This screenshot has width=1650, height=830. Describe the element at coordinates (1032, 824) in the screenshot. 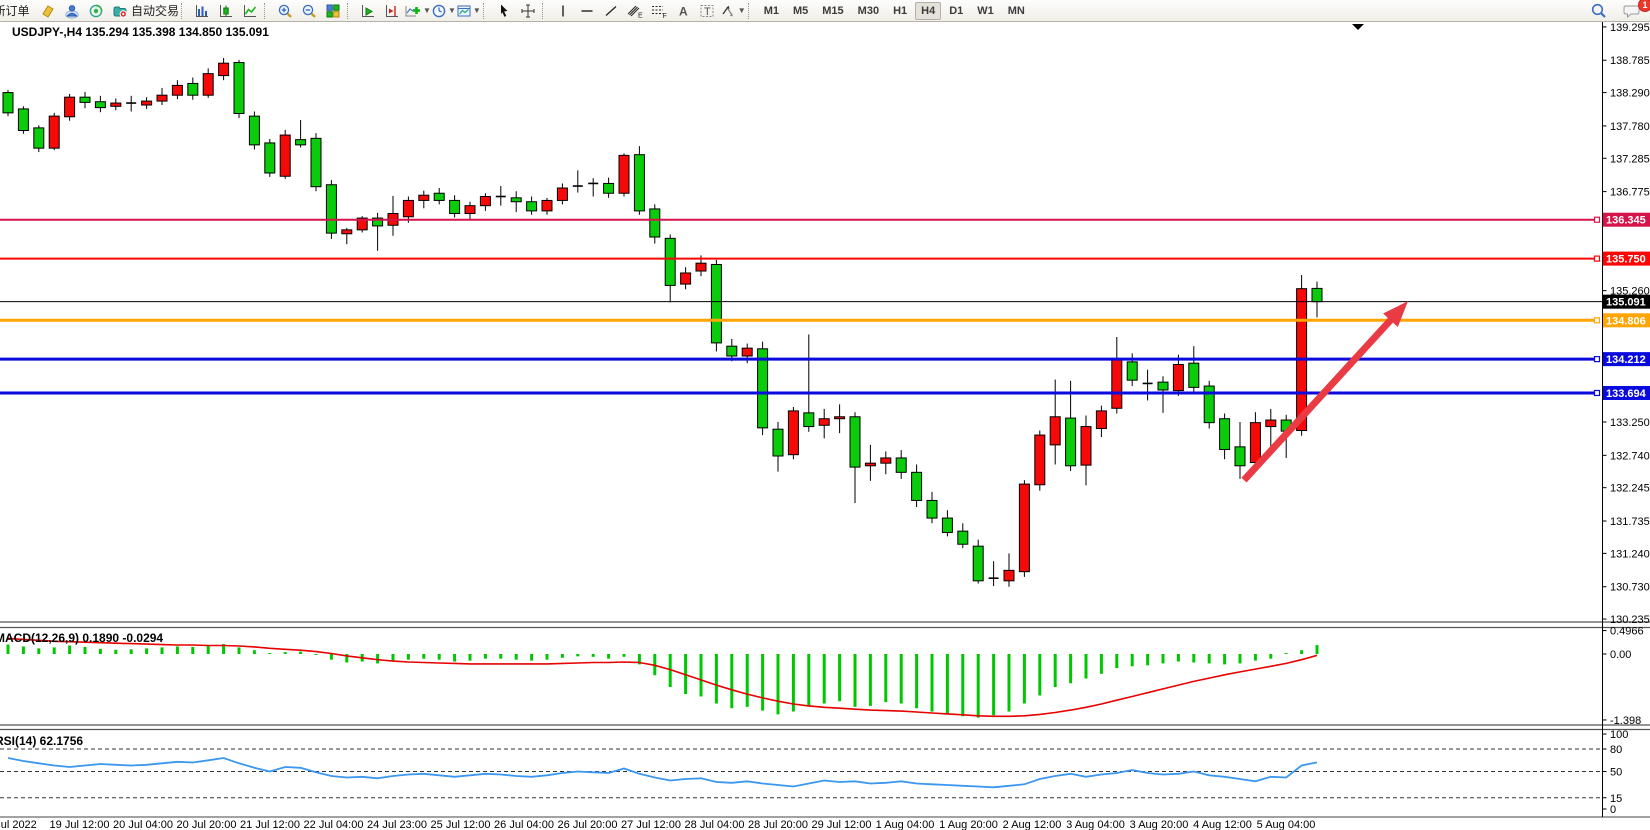

I see `svg-text: 2 Aug 12:00` at that location.